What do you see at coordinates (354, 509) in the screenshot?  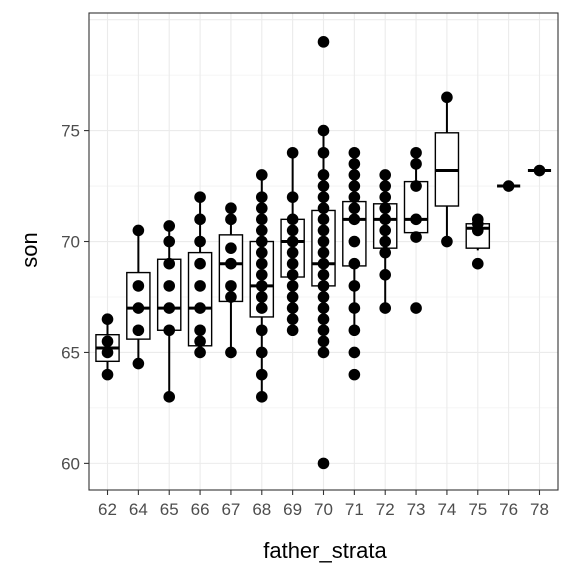 I see `x-tick-label: 71` at bounding box center [354, 509].